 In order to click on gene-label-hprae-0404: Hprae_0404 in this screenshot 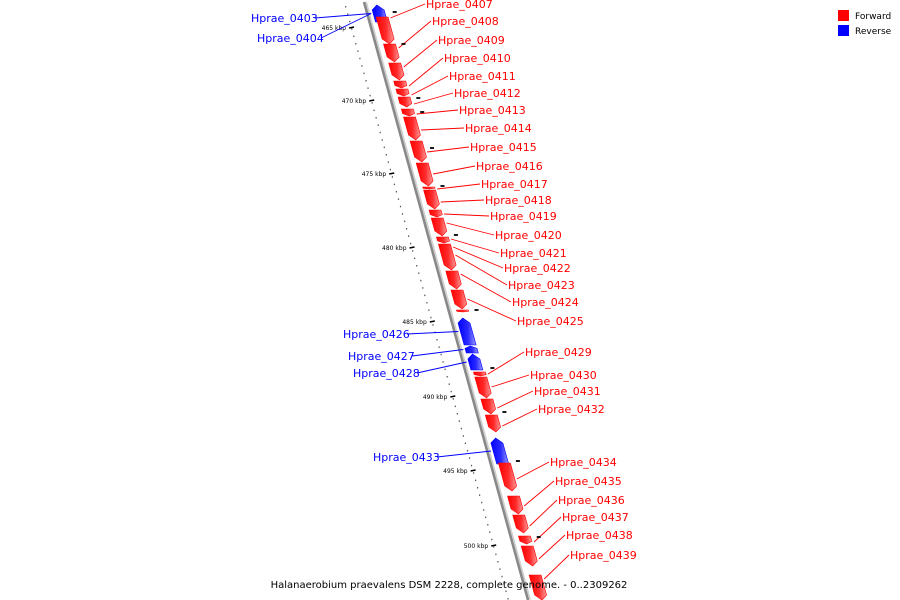, I will do `click(290, 38)`.